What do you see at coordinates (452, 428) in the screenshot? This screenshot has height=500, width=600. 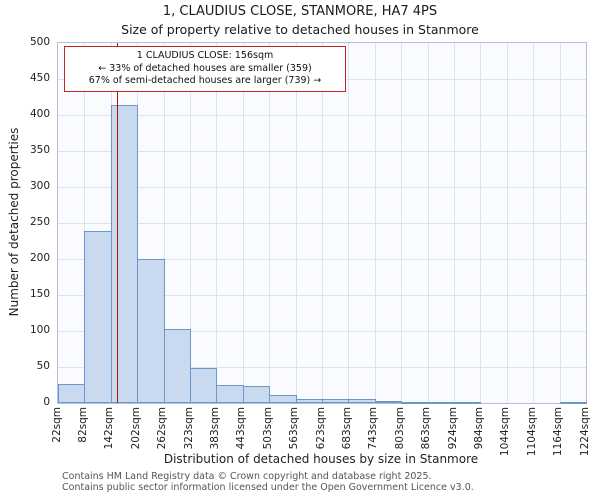 I see `x-tick-label: 924sqm` at bounding box center [452, 428].